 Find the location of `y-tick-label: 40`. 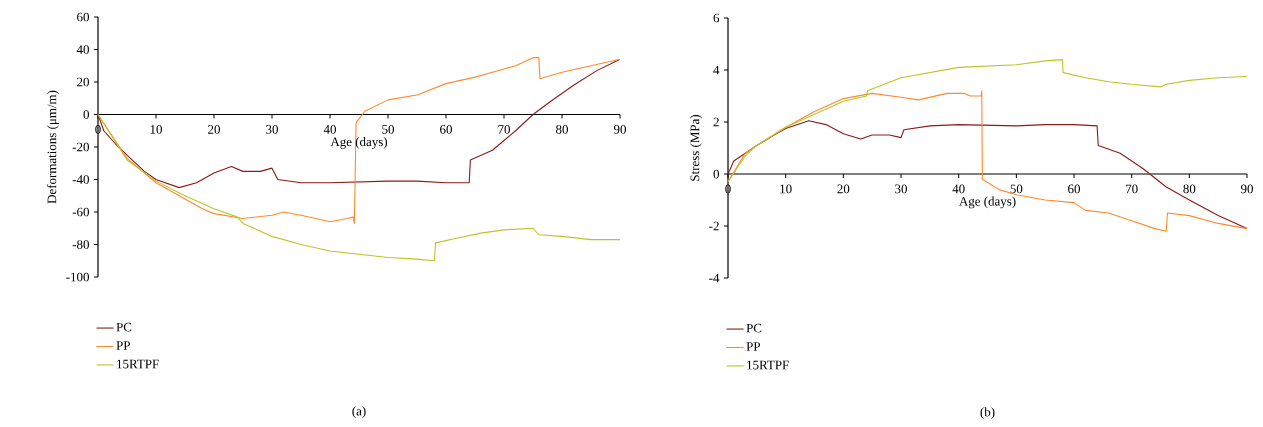

y-tick-label: 40 is located at coordinates (82, 49).